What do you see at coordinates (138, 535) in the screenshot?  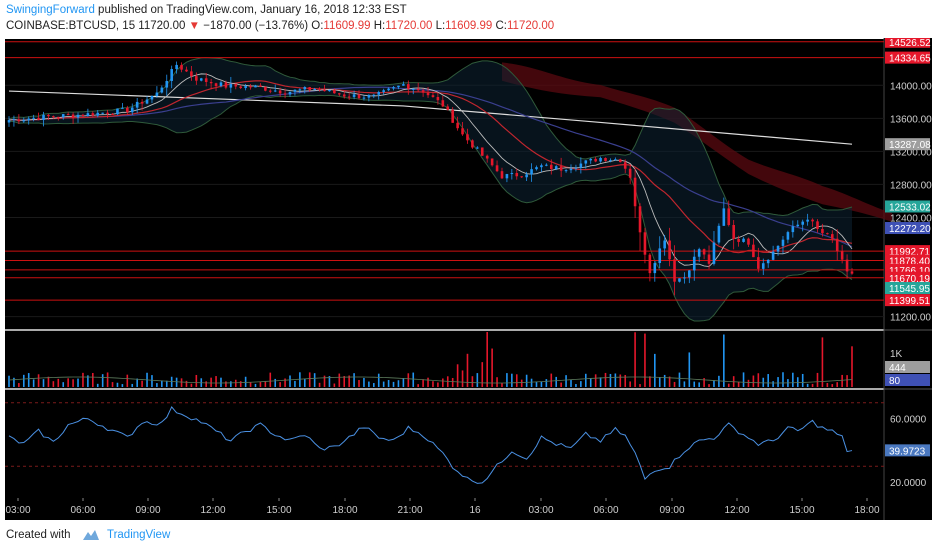 I see `tradingview-brand: TradingView` at bounding box center [138, 535].